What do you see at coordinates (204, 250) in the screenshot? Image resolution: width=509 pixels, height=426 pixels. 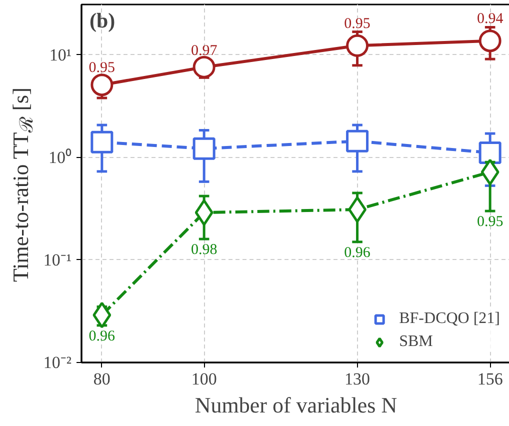 I see `annotation: 0.98` at bounding box center [204, 250].